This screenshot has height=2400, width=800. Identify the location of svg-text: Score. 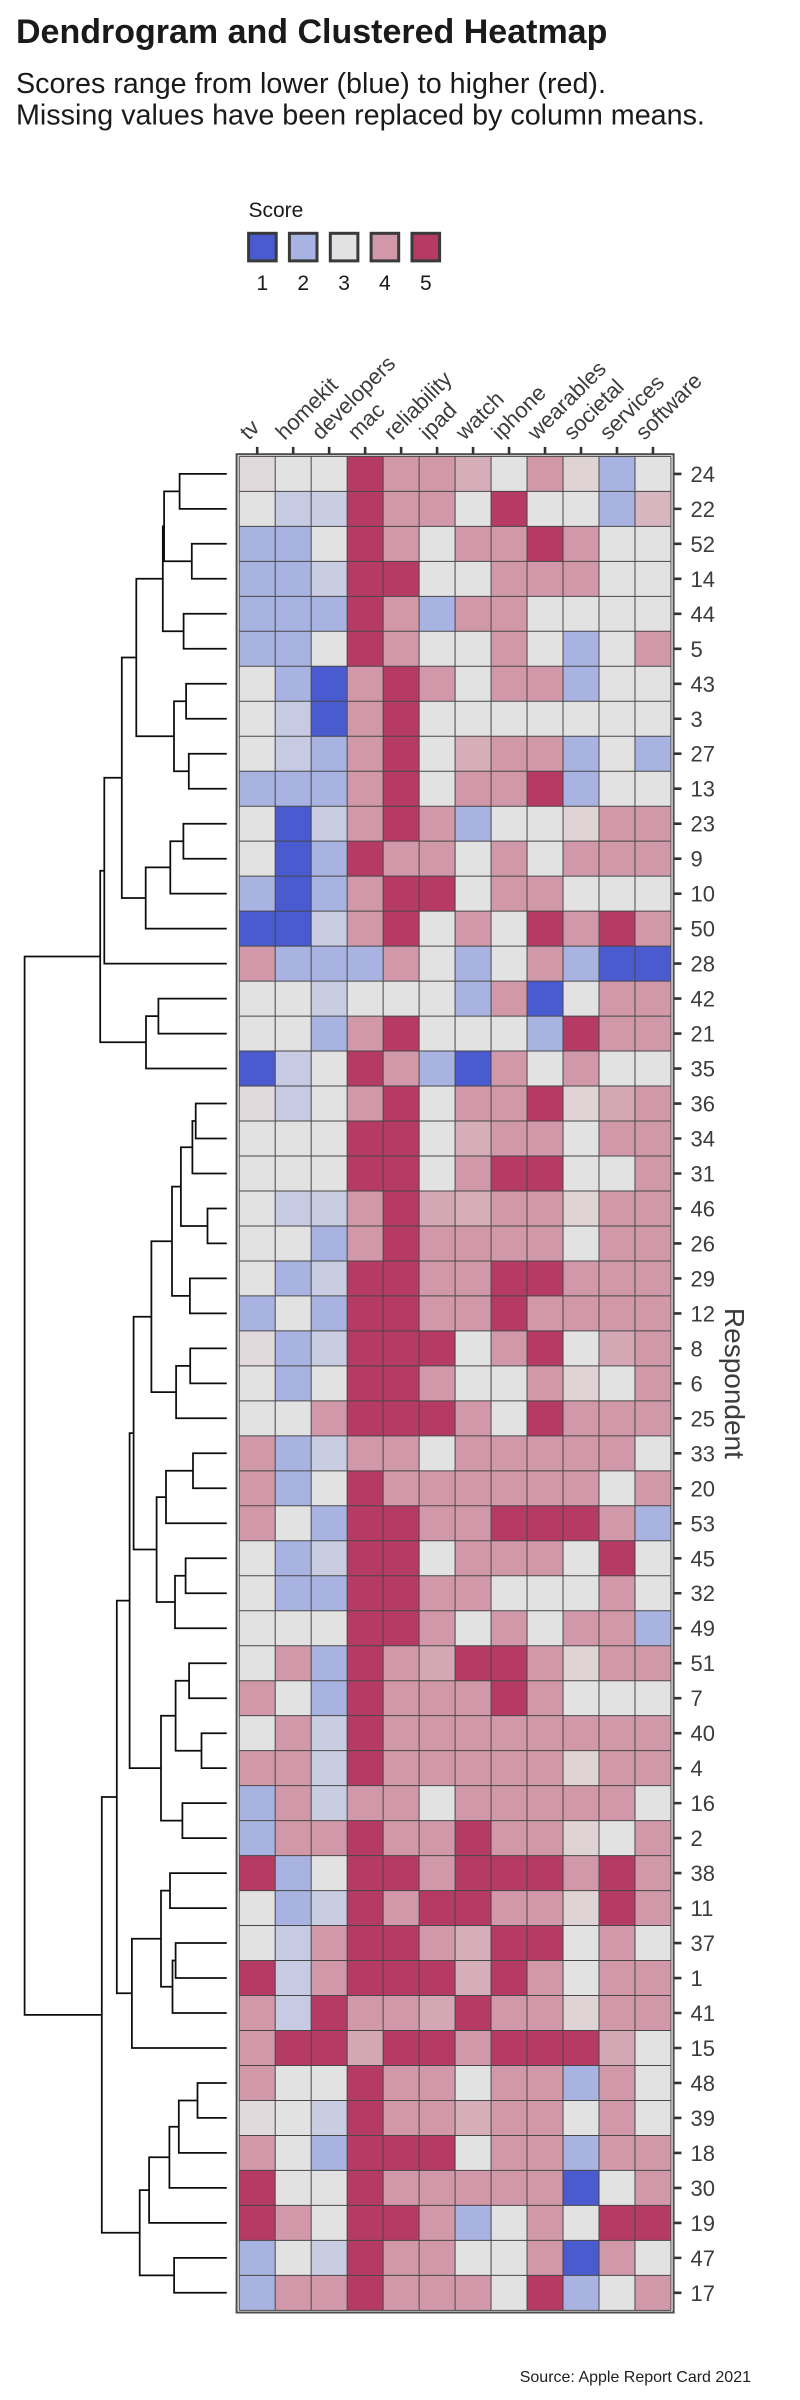
(276, 210).